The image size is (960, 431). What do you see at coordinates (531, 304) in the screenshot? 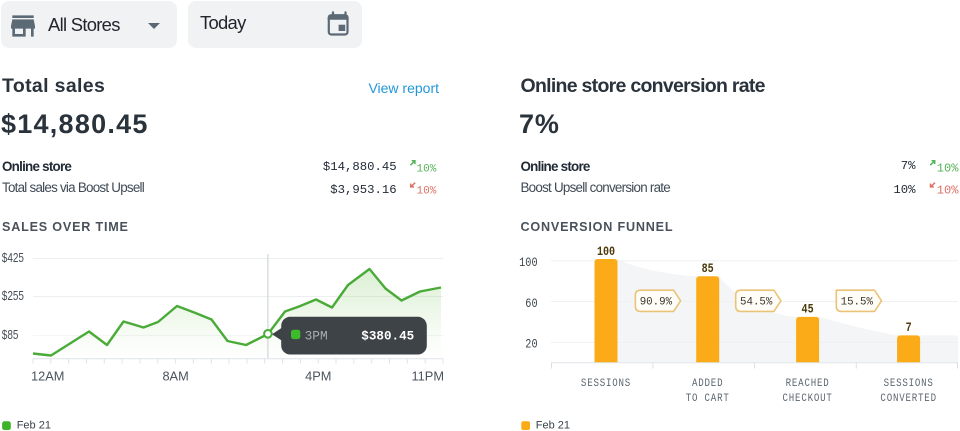
I see `svg-text: 60` at bounding box center [531, 304].